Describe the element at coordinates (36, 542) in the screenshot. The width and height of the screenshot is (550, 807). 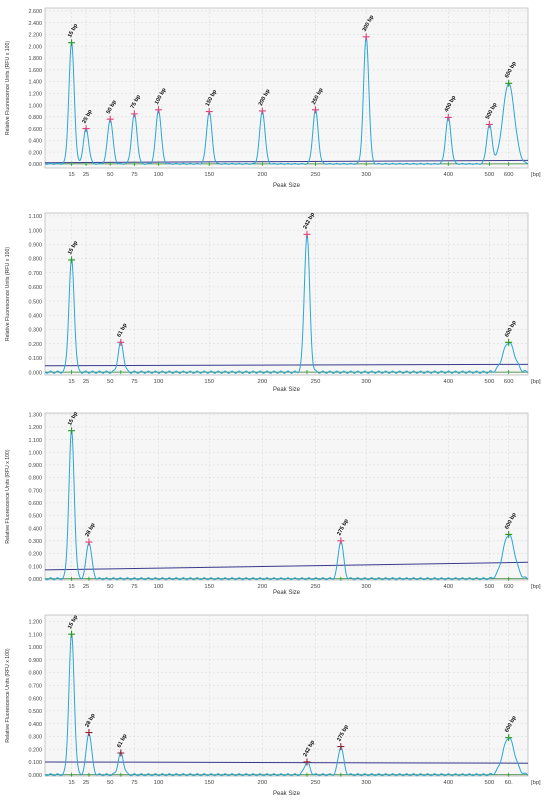
I see `y-tick-label: 0.300` at that location.